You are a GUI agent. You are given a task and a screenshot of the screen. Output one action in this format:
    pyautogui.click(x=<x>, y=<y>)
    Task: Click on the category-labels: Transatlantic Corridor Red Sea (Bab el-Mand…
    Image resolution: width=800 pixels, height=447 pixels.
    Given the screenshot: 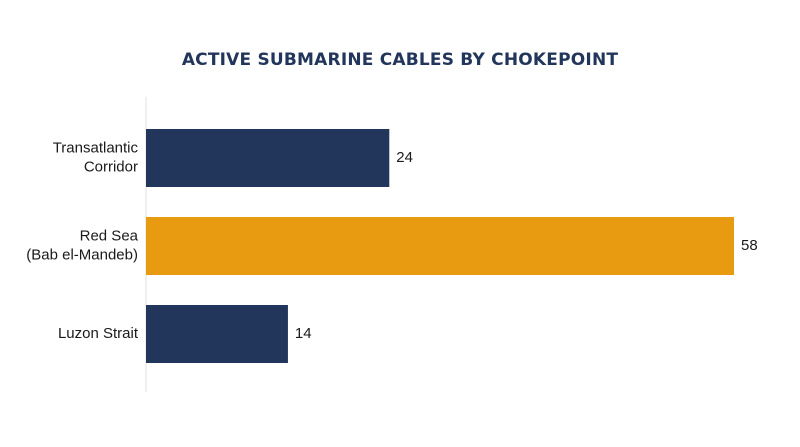 What is the action you would take?
    pyautogui.click(x=82, y=240)
    